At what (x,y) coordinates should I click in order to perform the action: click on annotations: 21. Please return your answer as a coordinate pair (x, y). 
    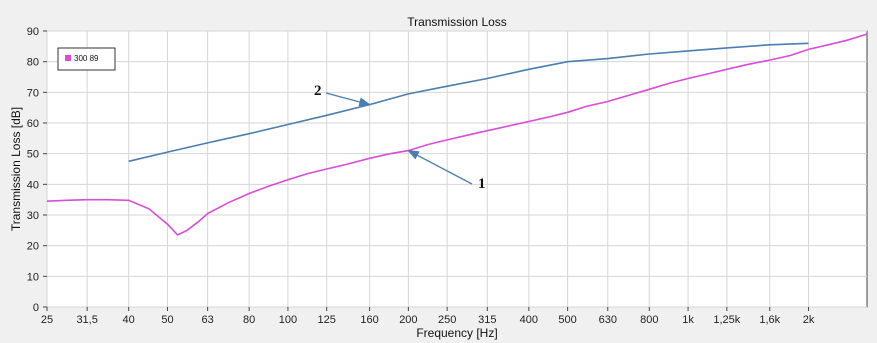
    Looking at the image, I should click on (400, 137).